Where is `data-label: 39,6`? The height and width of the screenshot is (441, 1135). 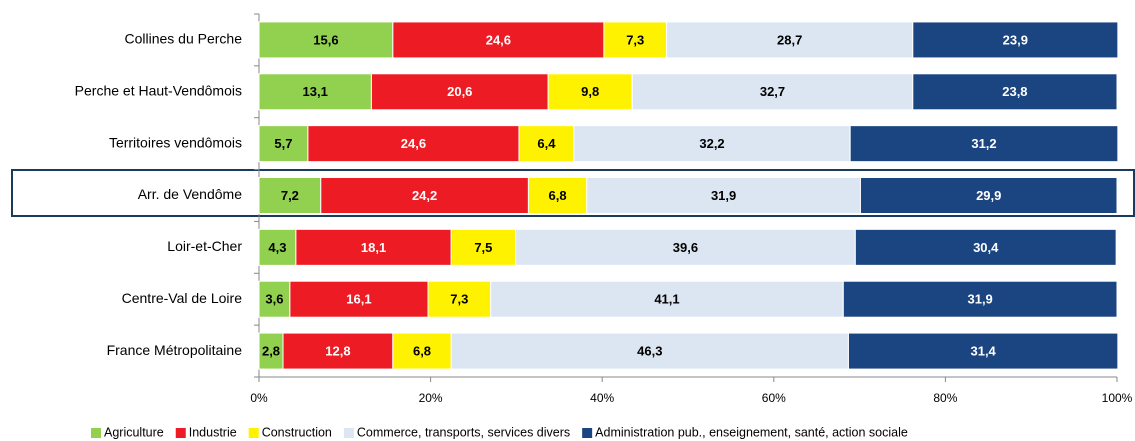 data-label: 39,6 is located at coordinates (685, 247).